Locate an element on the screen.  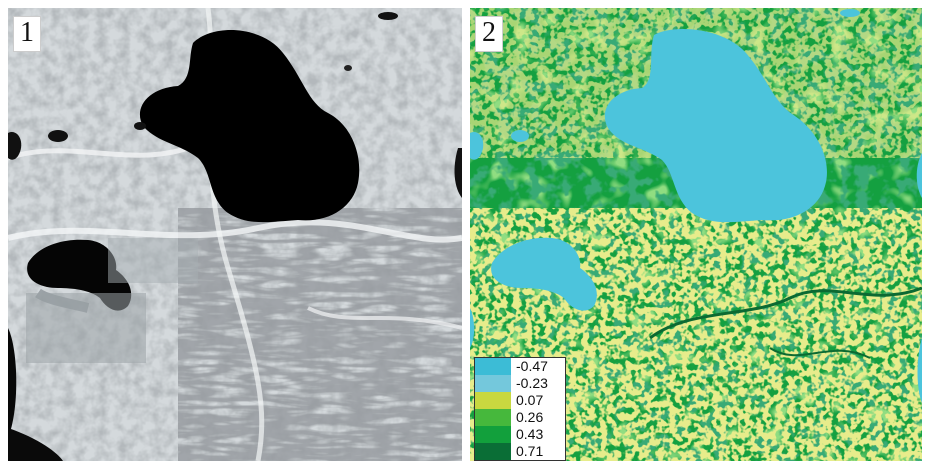
legend-label: -0.47 is located at coordinates (532, 366).